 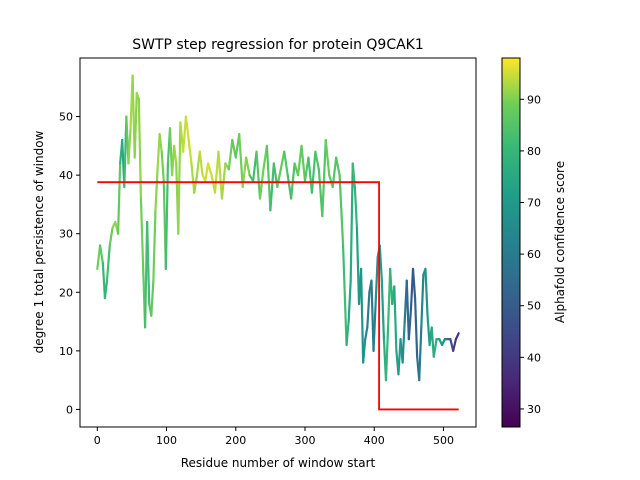 I want to click on x-axis-label: Residue number of window start, so click(x=278, y=463).